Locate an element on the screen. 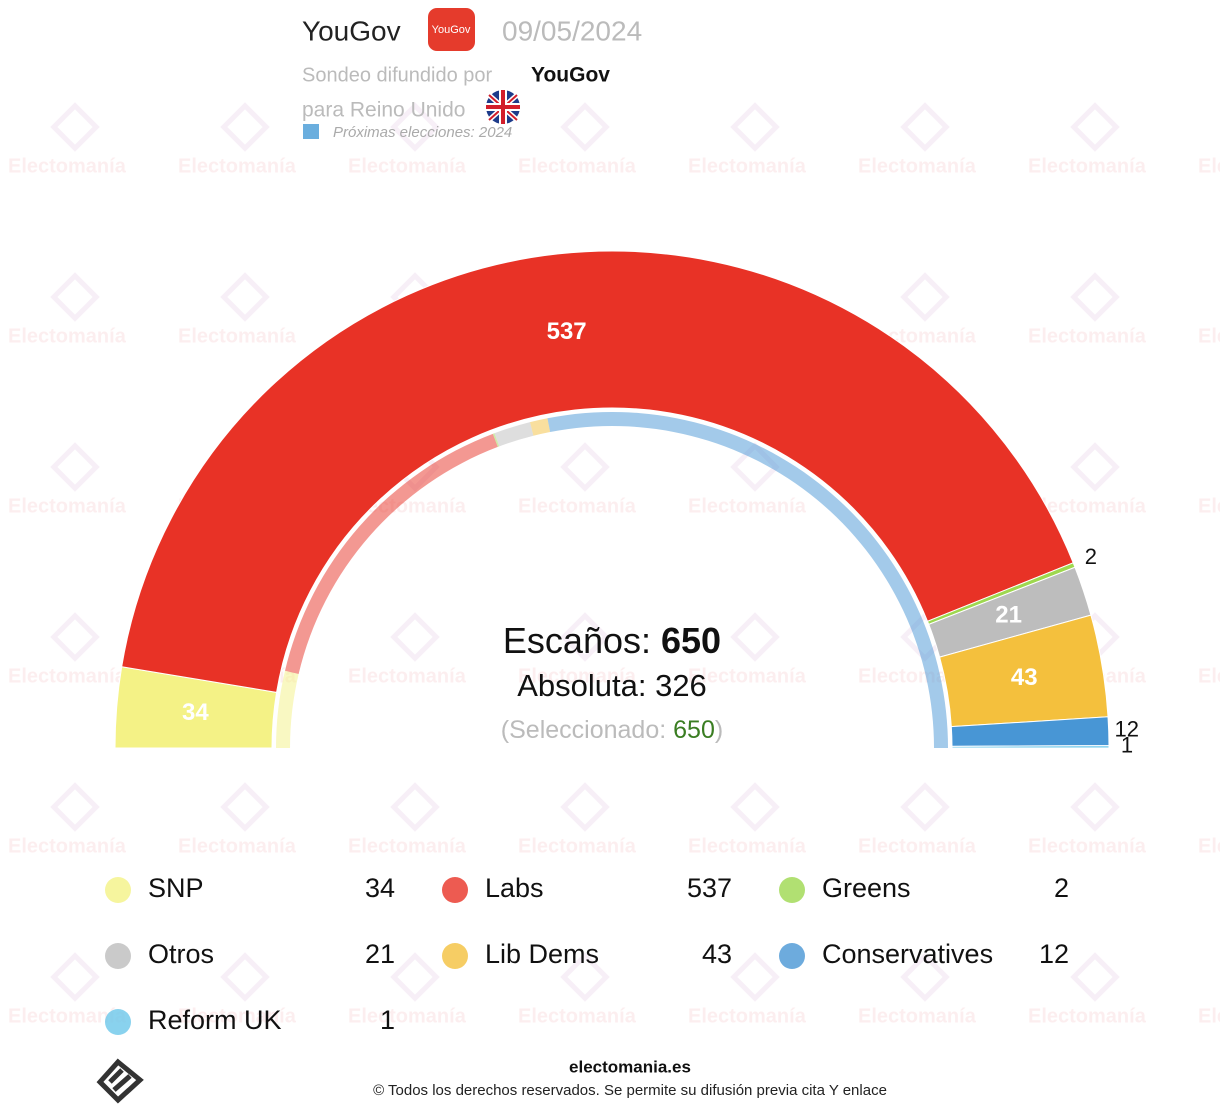 Image resolution: width=1220 pixels, height=1120 pixels. footer-logo is located at coordinates (120, 1081).